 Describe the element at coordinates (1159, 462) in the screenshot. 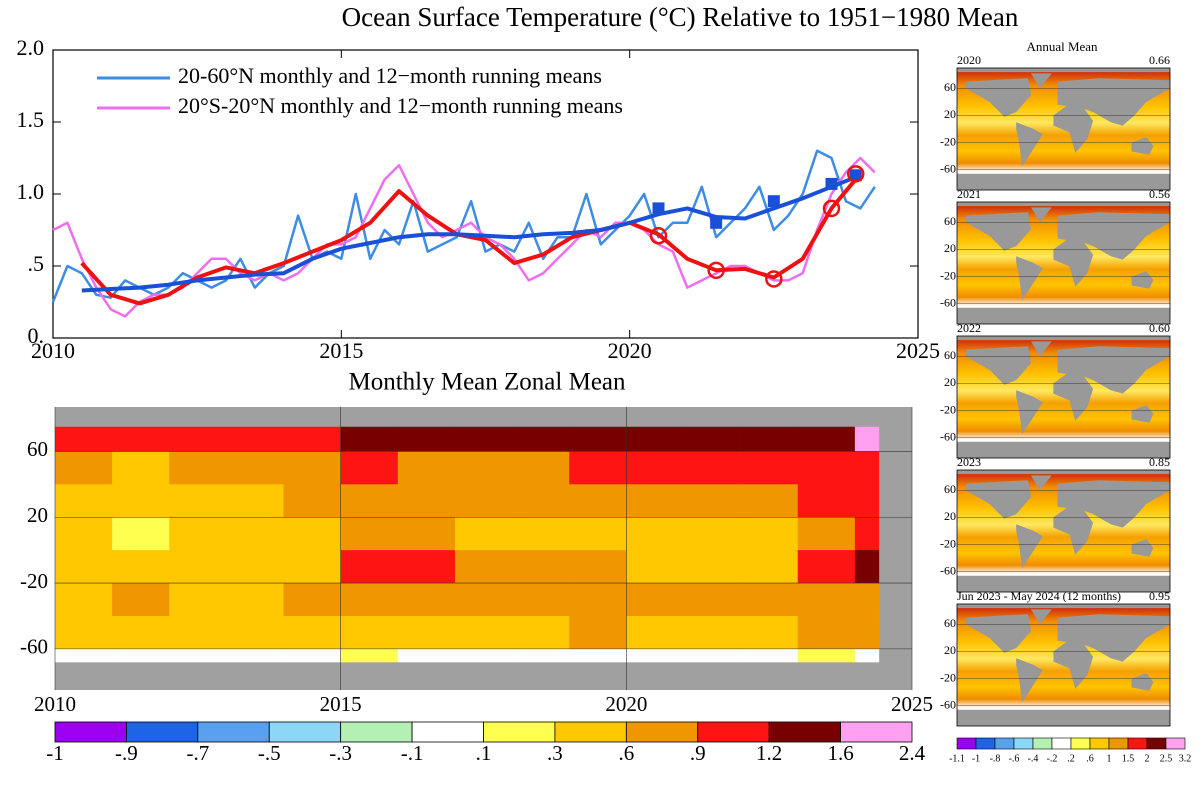

I see `panel-value: 0.85` at that location.